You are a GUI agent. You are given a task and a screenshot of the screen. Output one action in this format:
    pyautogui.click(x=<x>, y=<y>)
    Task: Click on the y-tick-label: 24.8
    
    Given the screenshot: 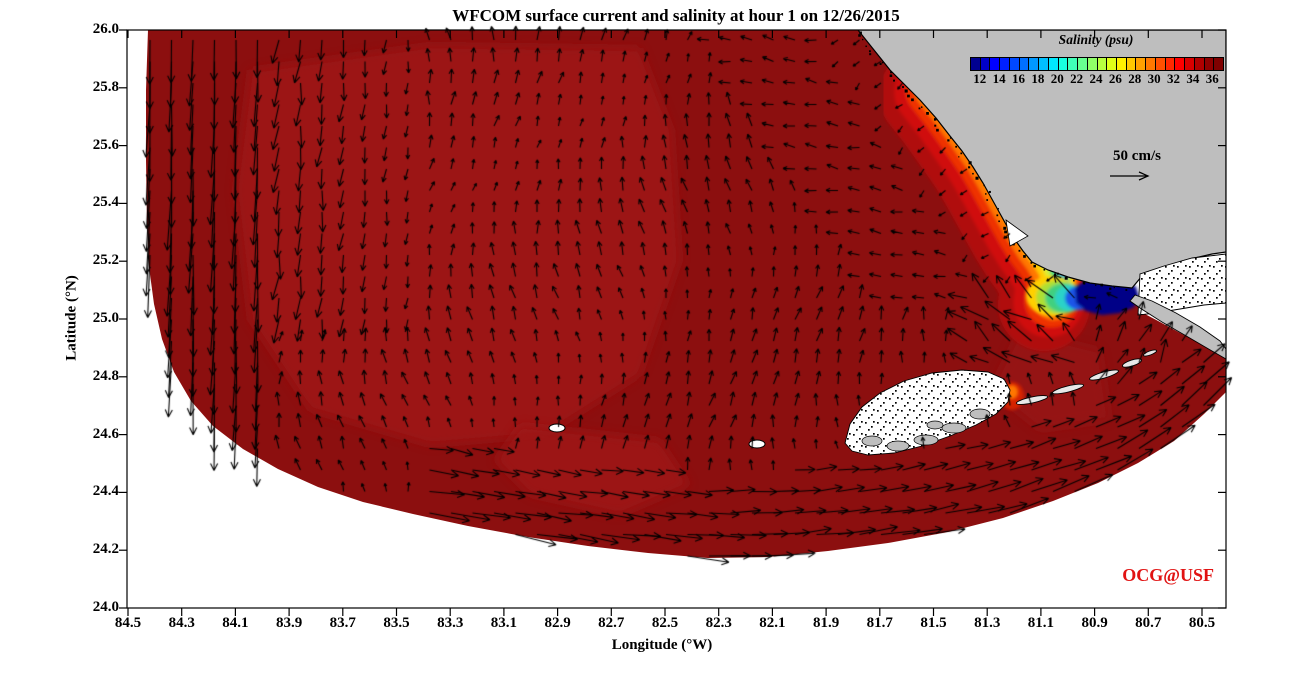 What is the action you would take?
    pyautogui.click(x=105, y=375)
    